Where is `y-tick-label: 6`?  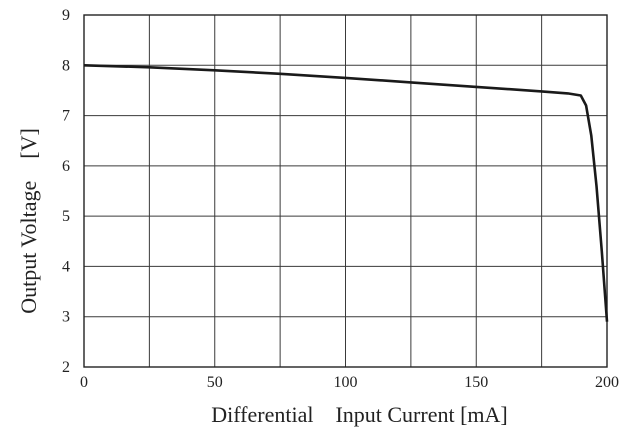
y-tick-label: 6 is located at coordinates (66, 166).